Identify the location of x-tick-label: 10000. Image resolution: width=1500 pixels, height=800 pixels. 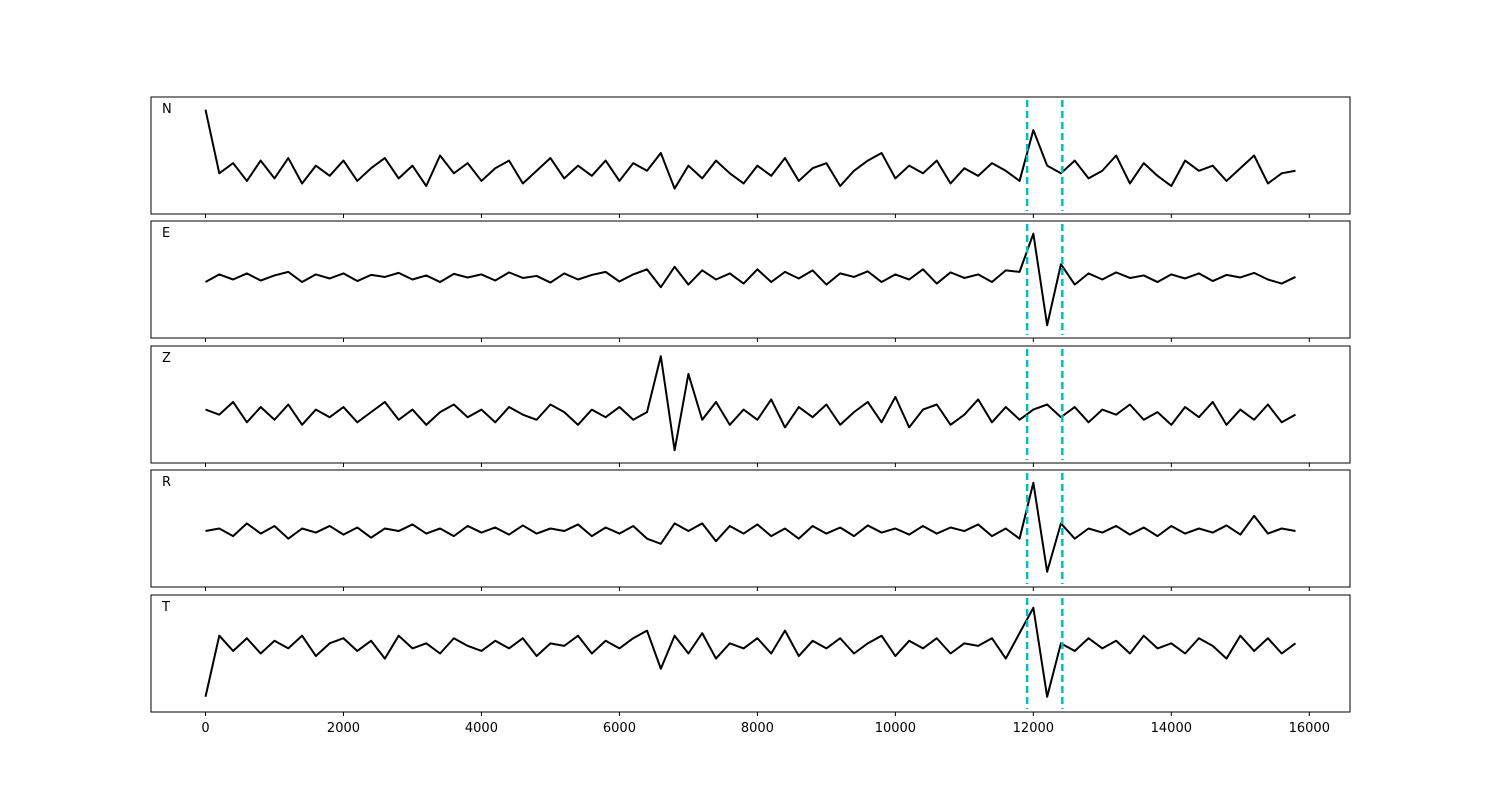
(895, 728).